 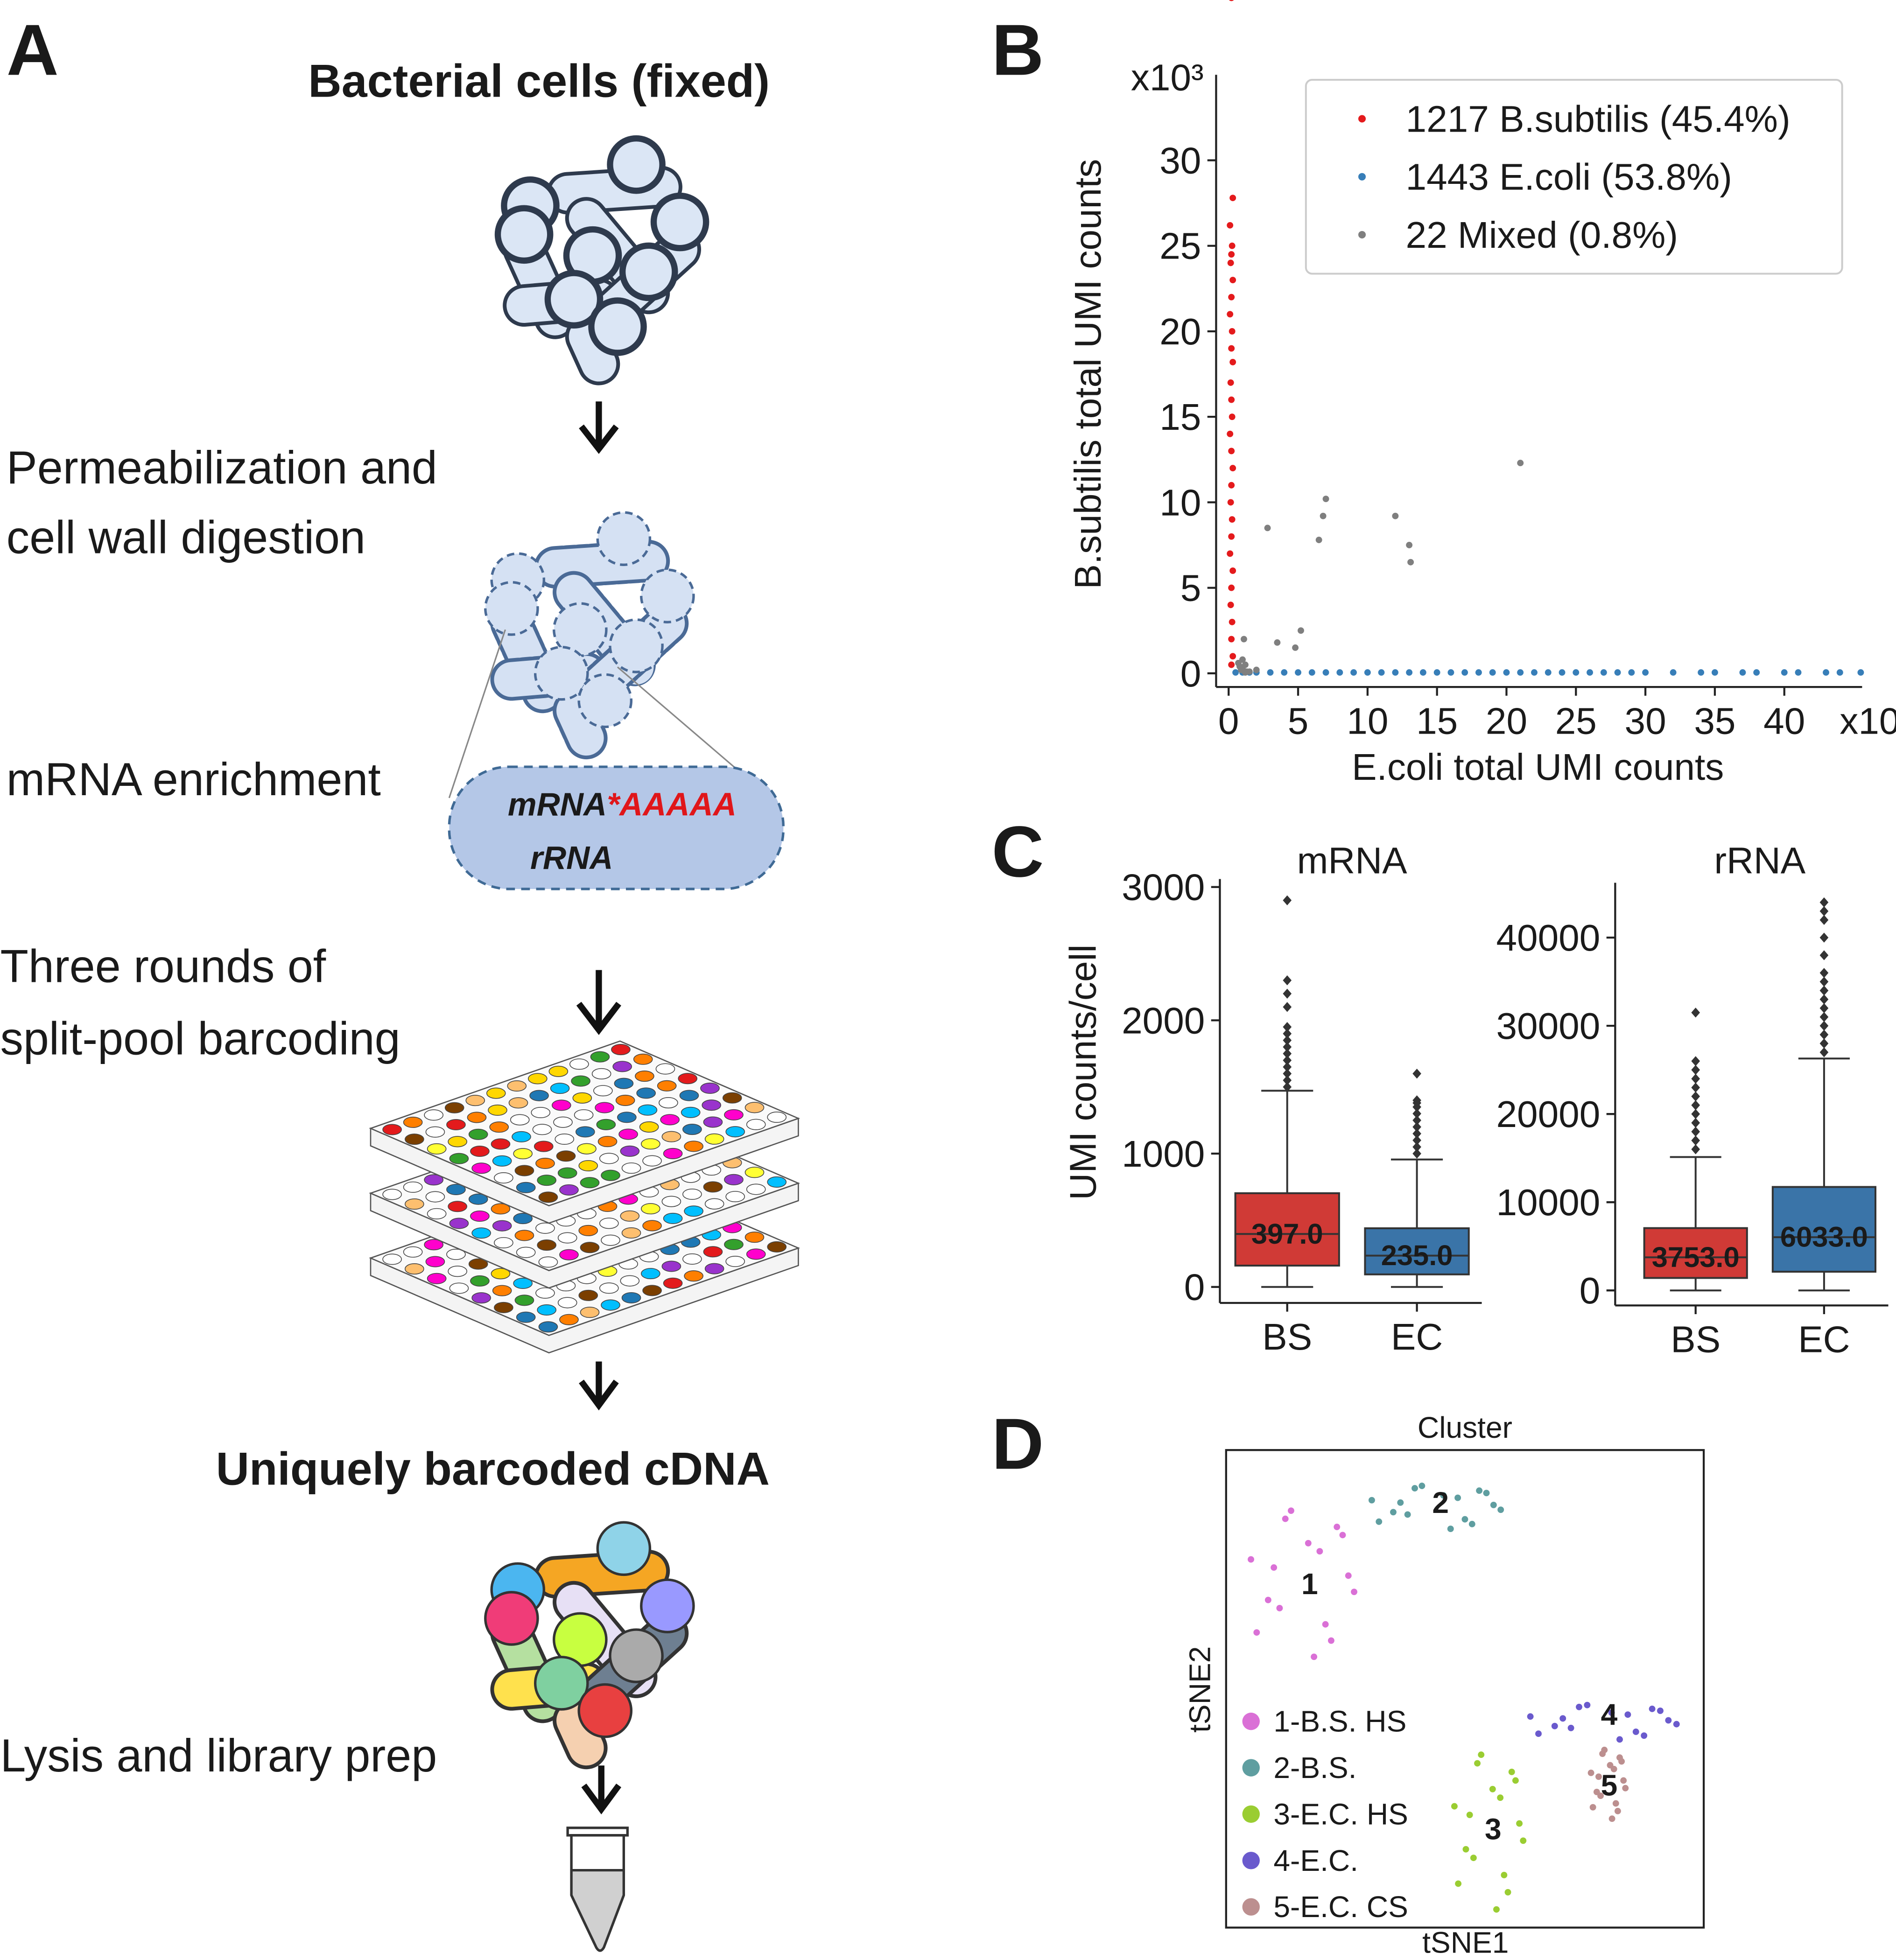 What do you see at coordinates (1784, 721) in the screenshot?
I see `x-tick-label: 40` at bounding box center [1784, 721].